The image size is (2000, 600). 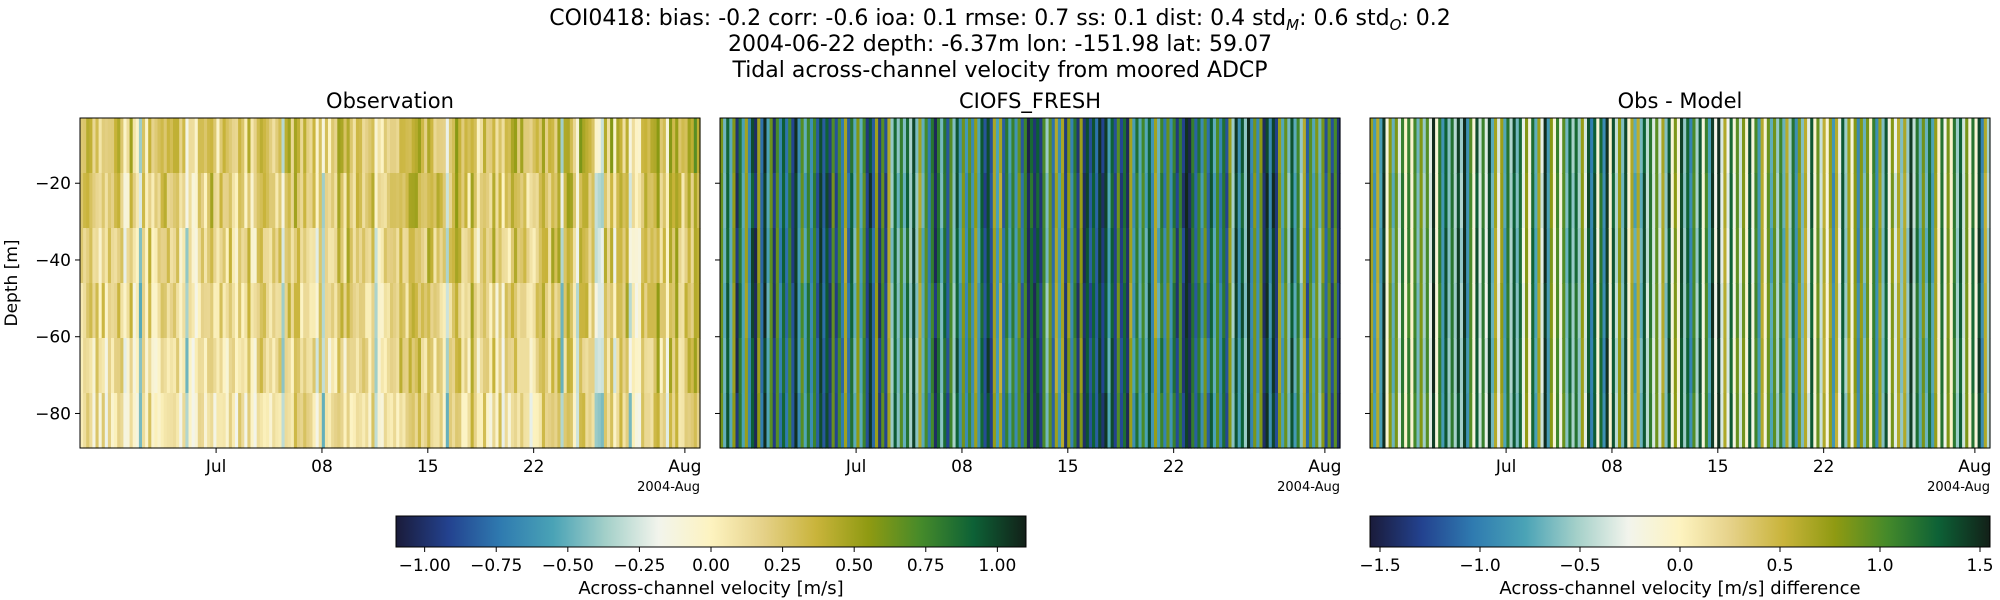 What do you see at coordinates (534, 467) in the screenshot?
I see `x-tick-label: 22` at bounding box center [534, 467].